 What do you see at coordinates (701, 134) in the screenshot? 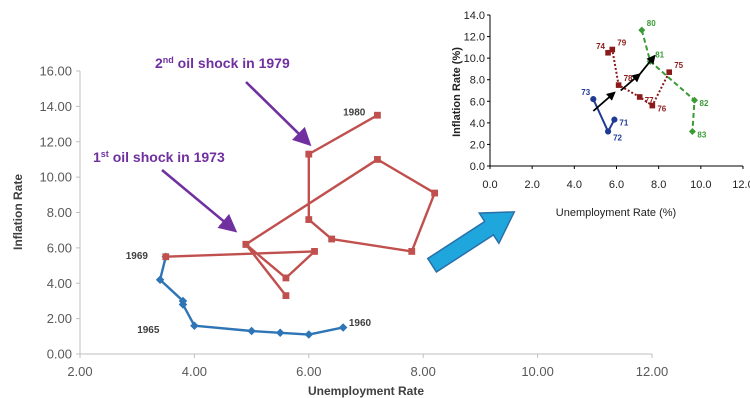
I see `inset-year-label: 83` at bounding box center [701, 134].